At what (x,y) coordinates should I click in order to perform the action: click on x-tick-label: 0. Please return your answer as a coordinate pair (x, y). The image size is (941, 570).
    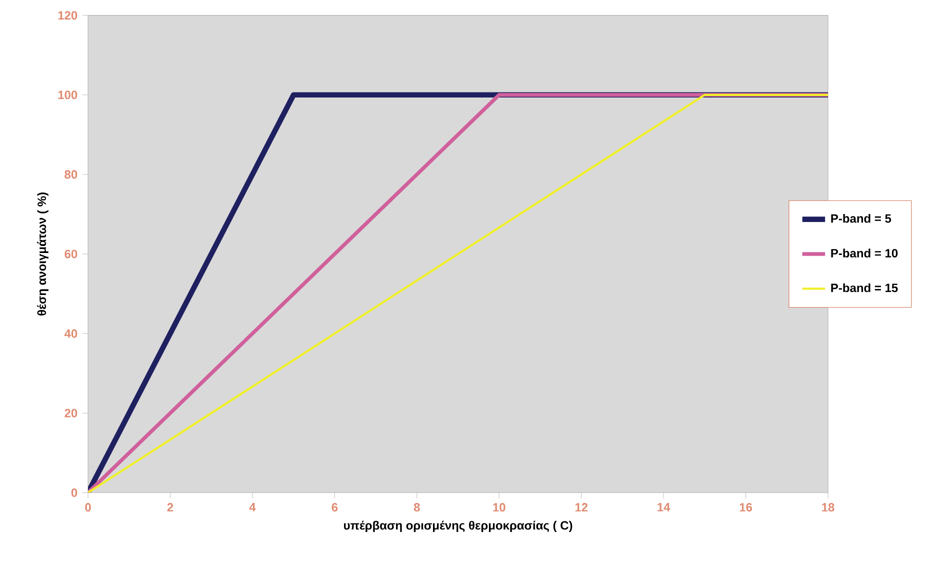
    Looking at the image, I should click on (88, 507).